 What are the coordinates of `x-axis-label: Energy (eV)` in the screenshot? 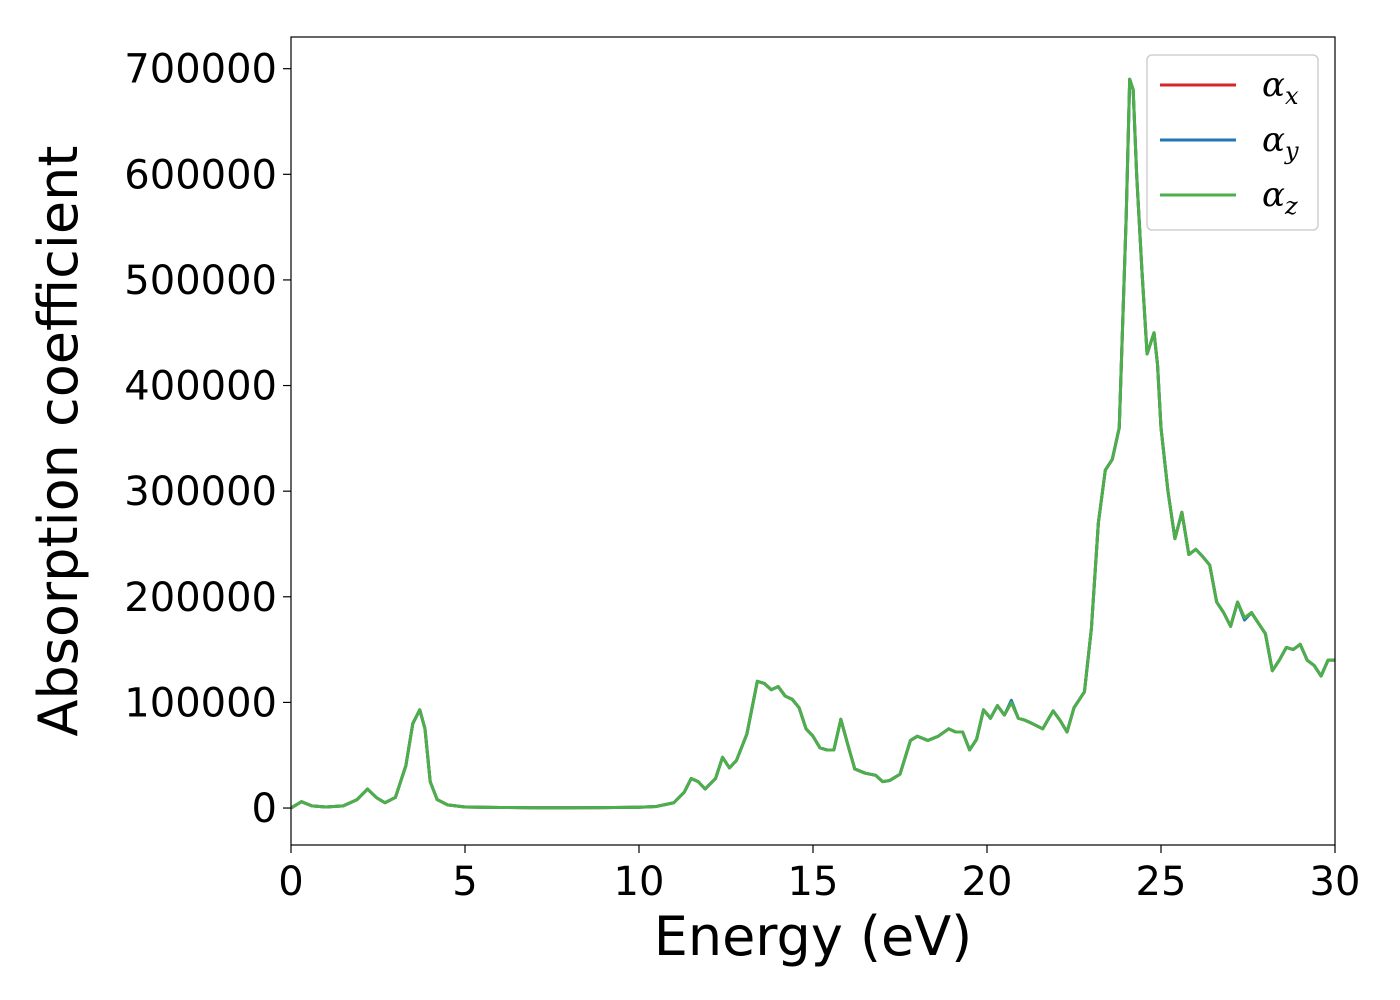 It's located at (813, 936).